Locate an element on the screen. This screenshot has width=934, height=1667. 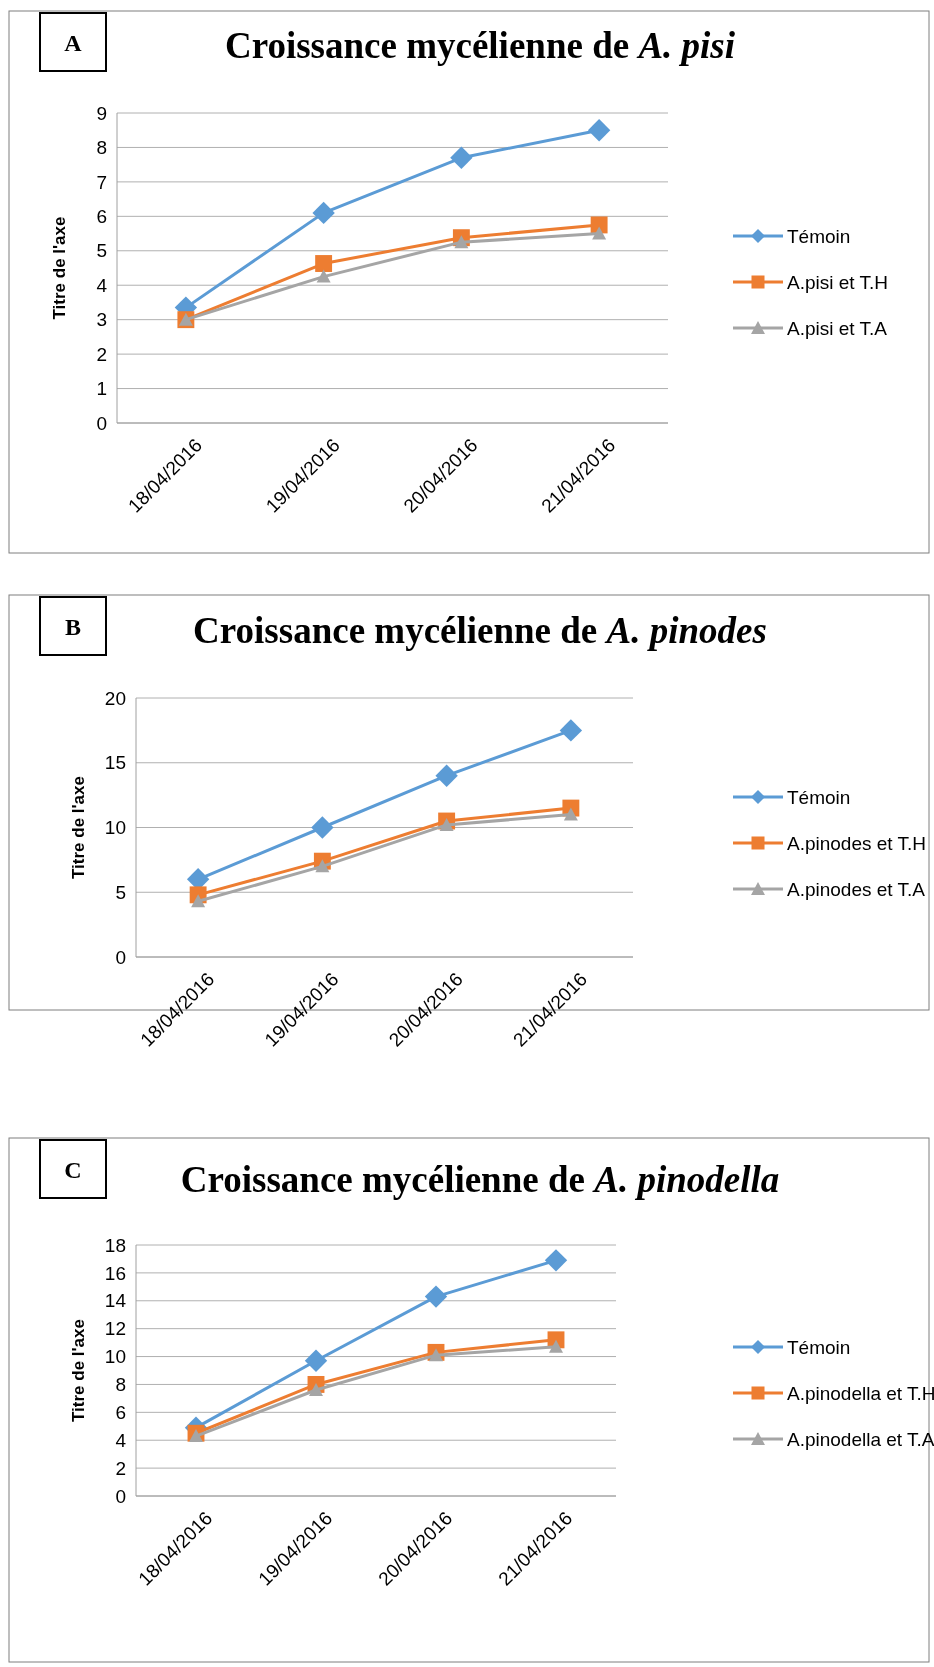
legend-label: A.pinodella et T.A is located at coordinates (860, 1439).